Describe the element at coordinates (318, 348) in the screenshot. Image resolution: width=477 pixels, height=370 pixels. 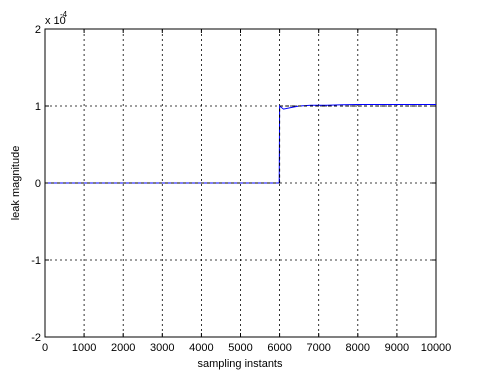
I see `x-tick-label: 7000` at that location.